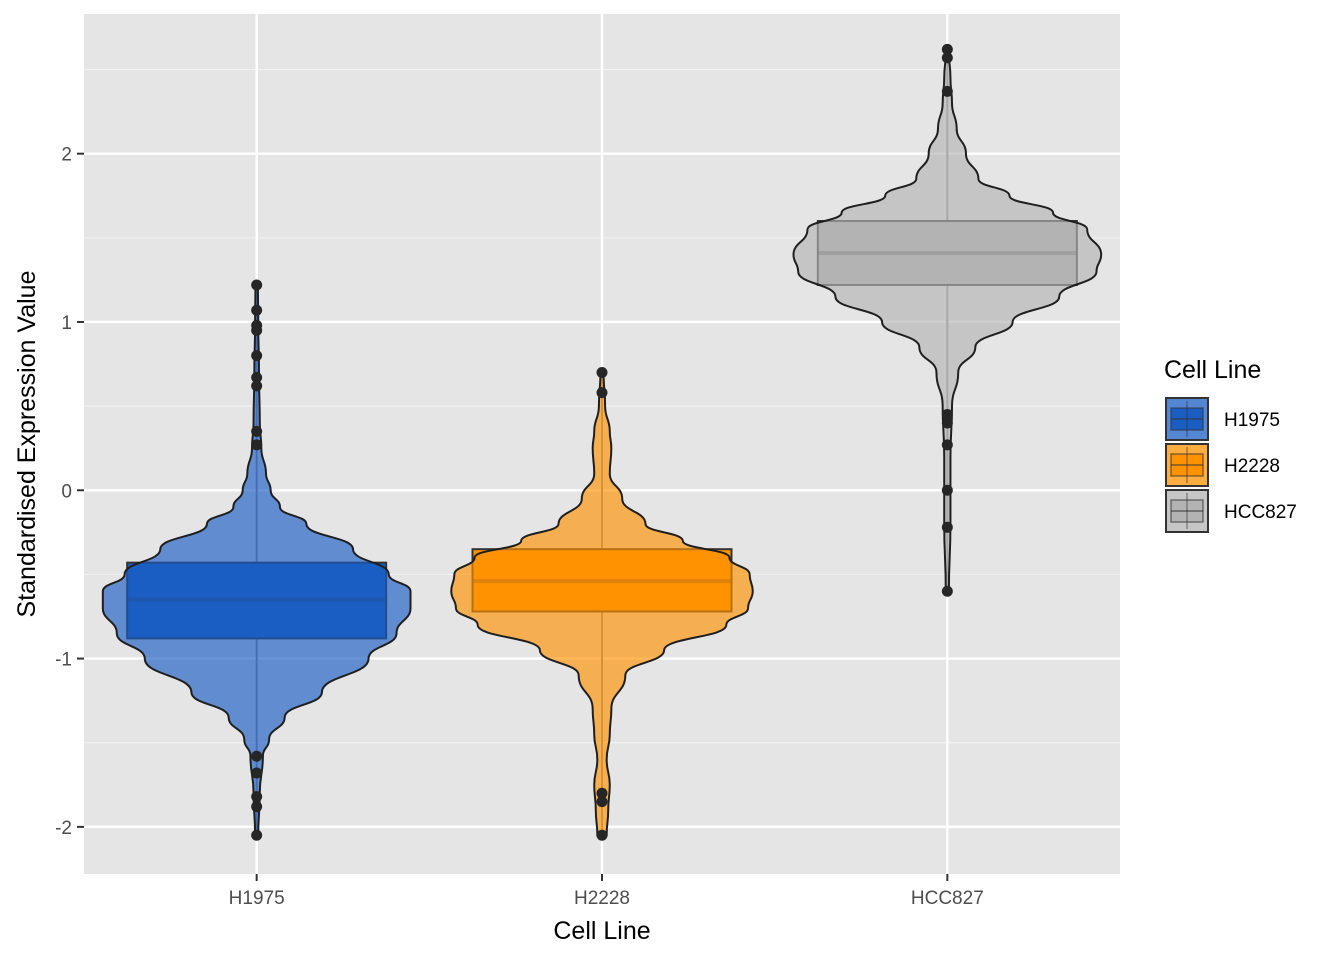 The width and height of the screenshot is (1344, 960). I want to click on legend-label: H1975, so click(1252, 420).